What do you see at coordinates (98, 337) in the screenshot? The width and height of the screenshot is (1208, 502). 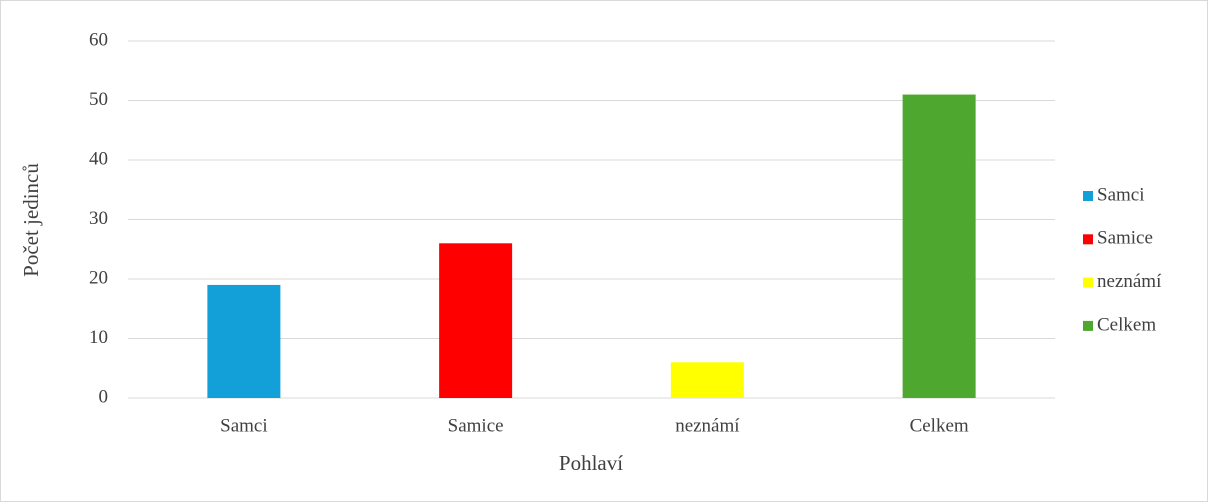 I see `y-tick-label: 10` at bounding box center [98, 337].